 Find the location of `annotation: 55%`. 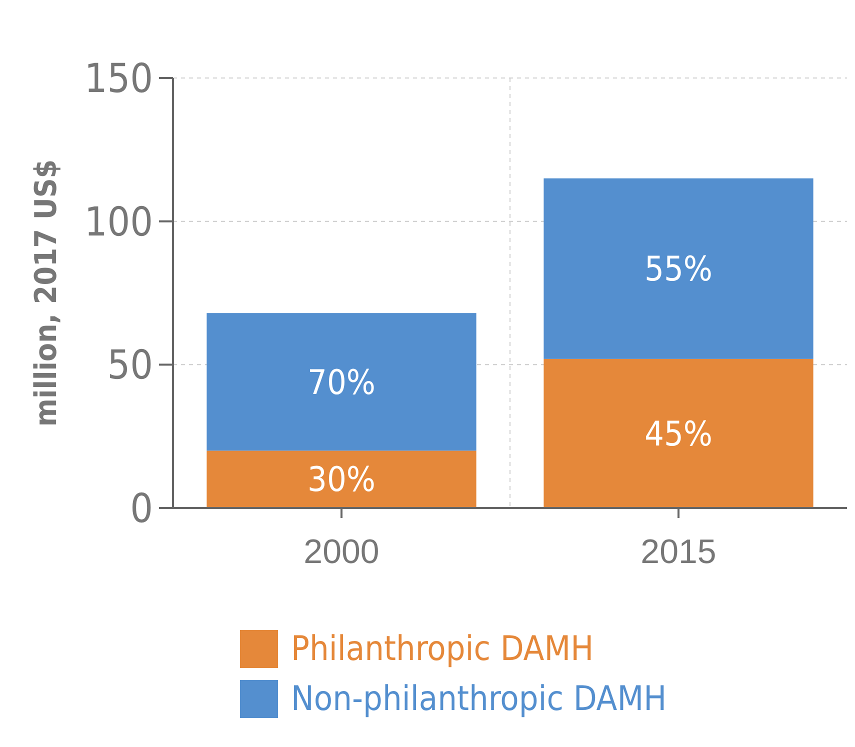

annotation: 55% is located at coordinates (678, 270).